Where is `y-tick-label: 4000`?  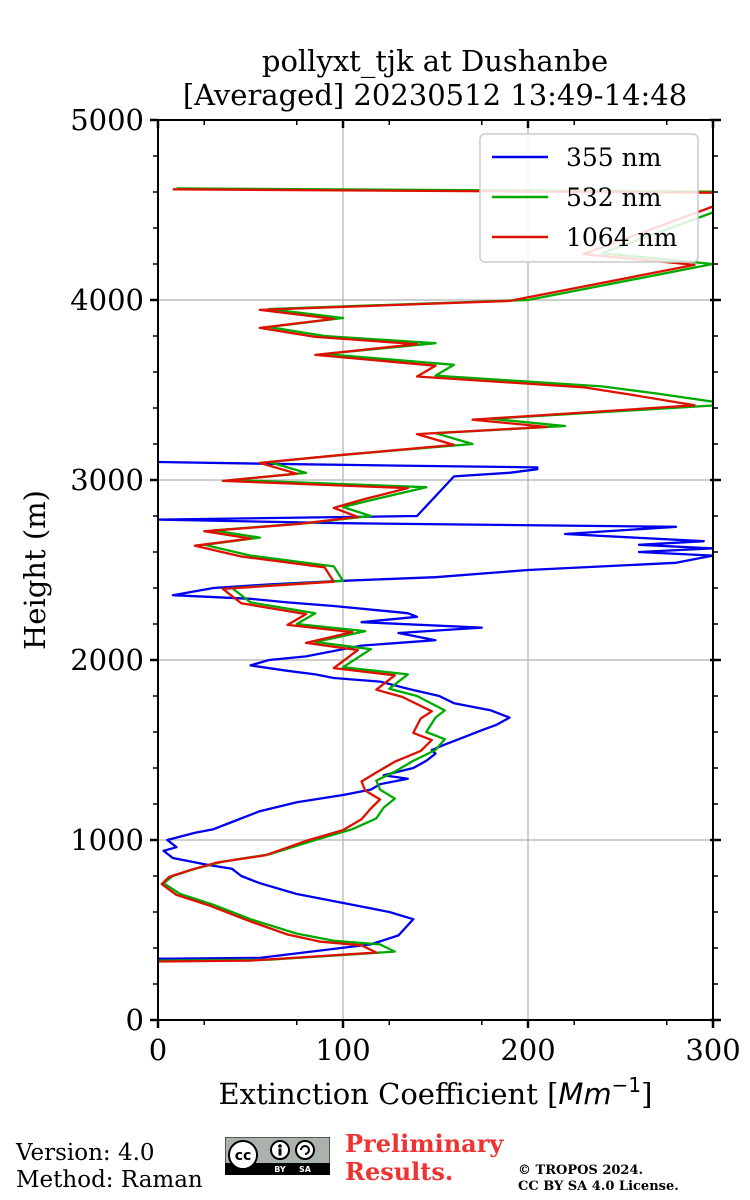 y-tick-label: 4000 is located at coordinates (107, 300).